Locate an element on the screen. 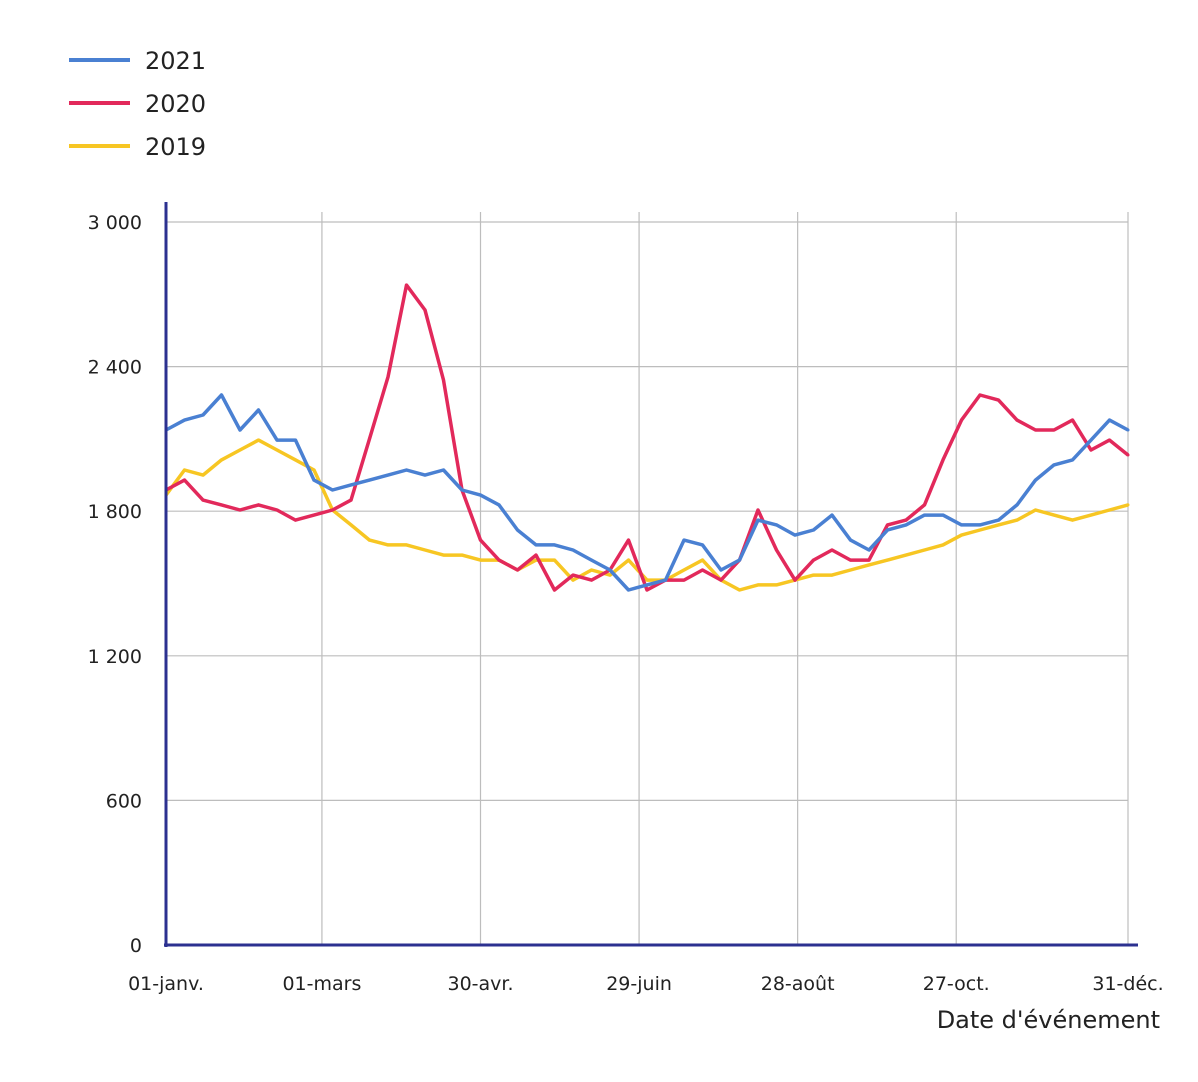  y-tick-label: 2 400 is located at coordinates (115, 368).